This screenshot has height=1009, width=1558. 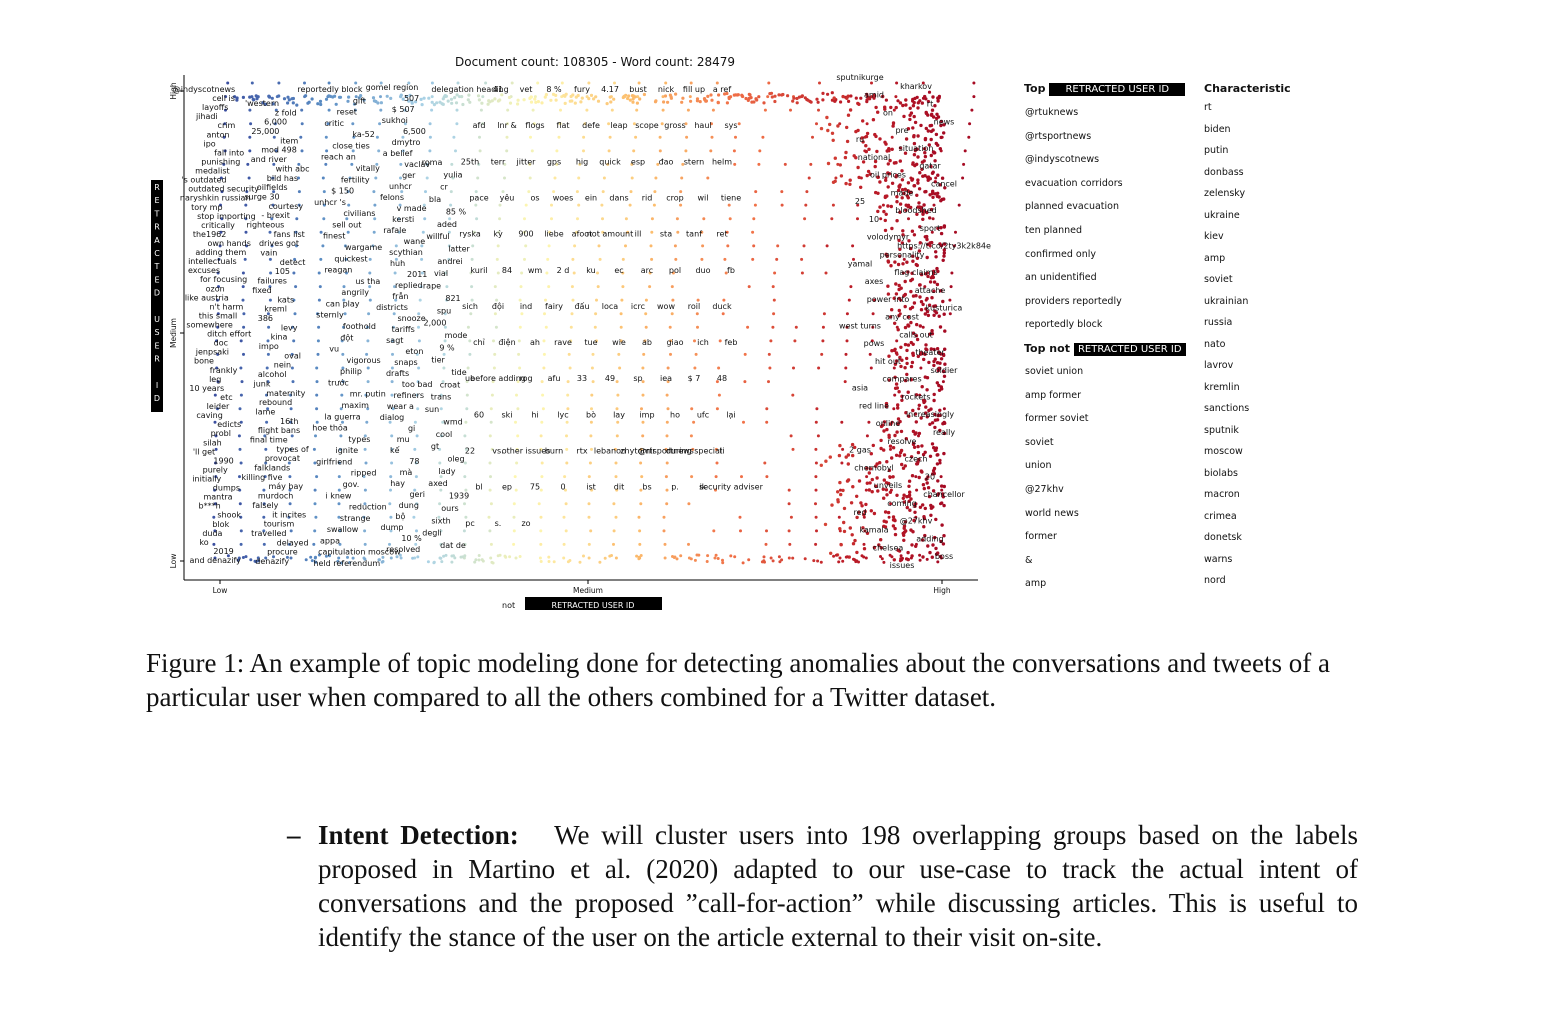 What do you see at coordinates (694, 161) in the screenshot?
I see `term-label: stern` at bounding box center [694, 161].